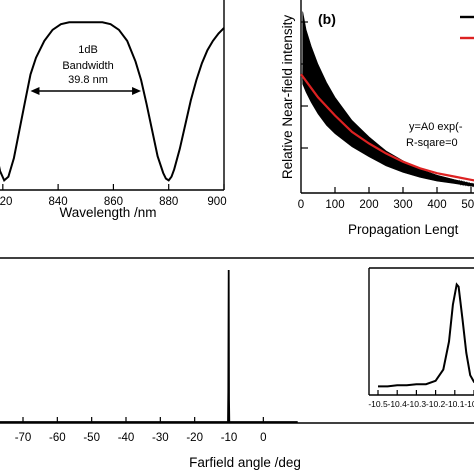 The height and width of the screenshot is (474, 474). I want to click on panel-c-x-tick-label: -30, so click(160, 438).